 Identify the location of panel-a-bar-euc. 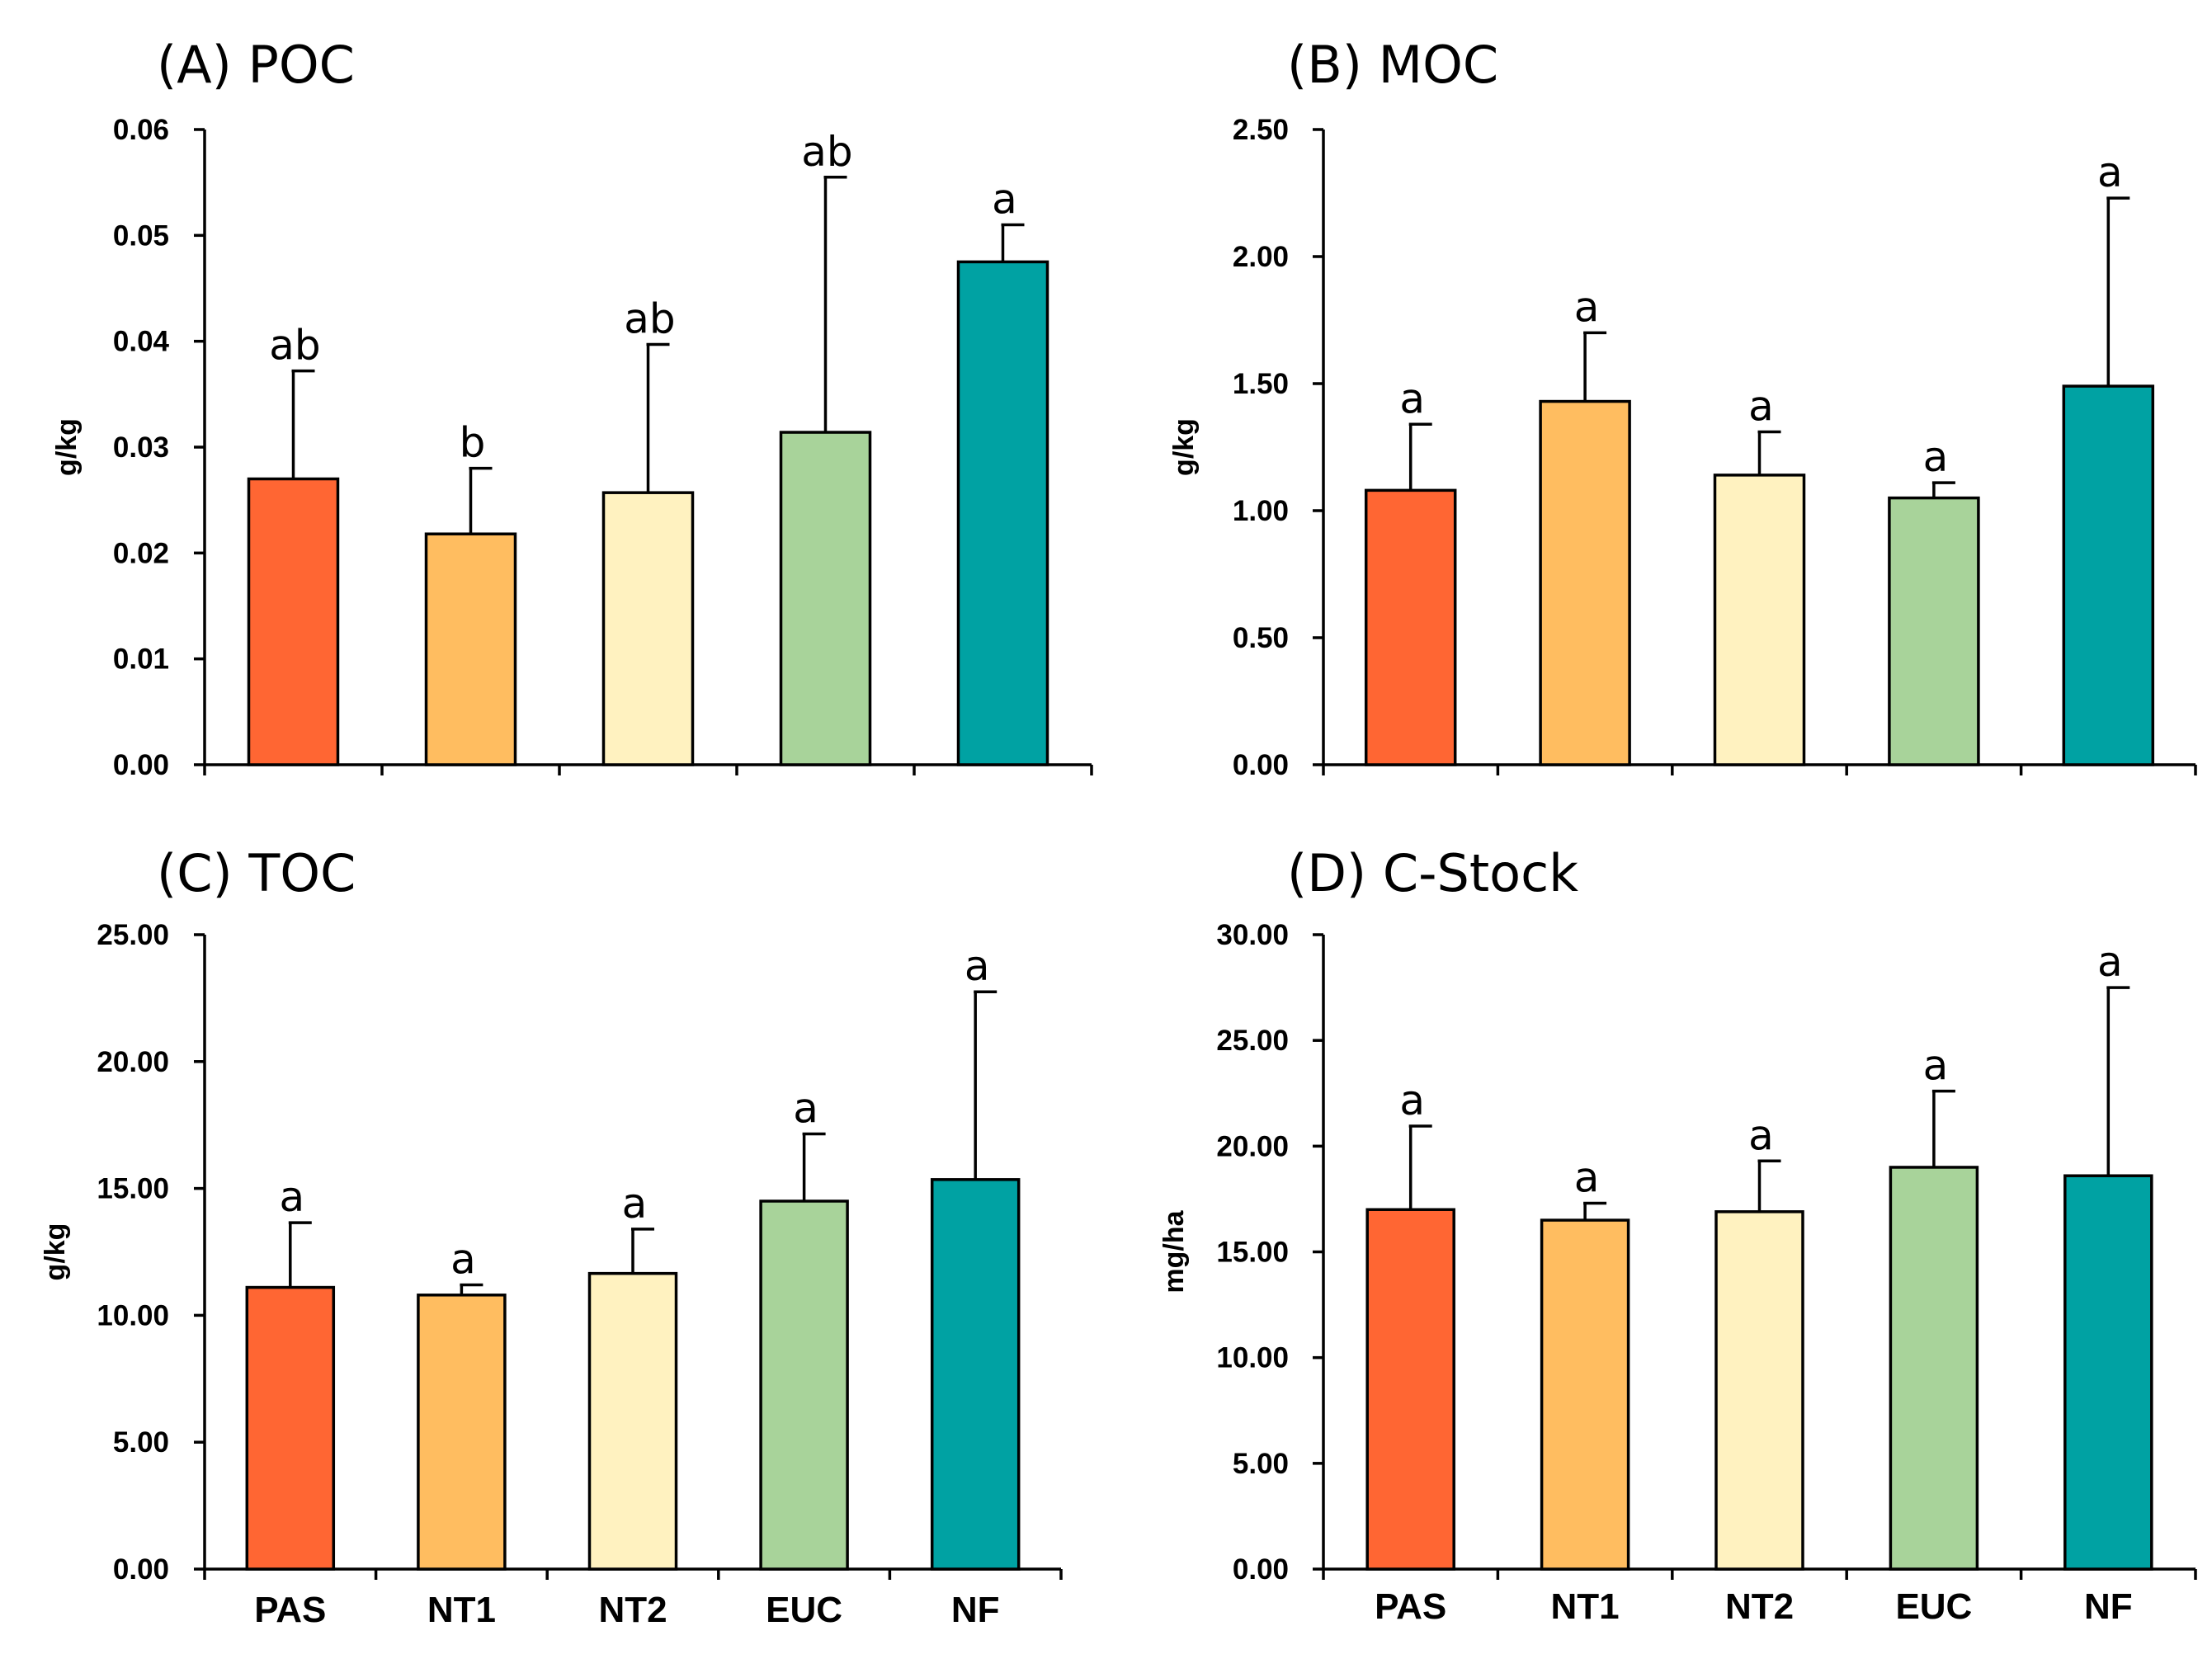
(826, 598).